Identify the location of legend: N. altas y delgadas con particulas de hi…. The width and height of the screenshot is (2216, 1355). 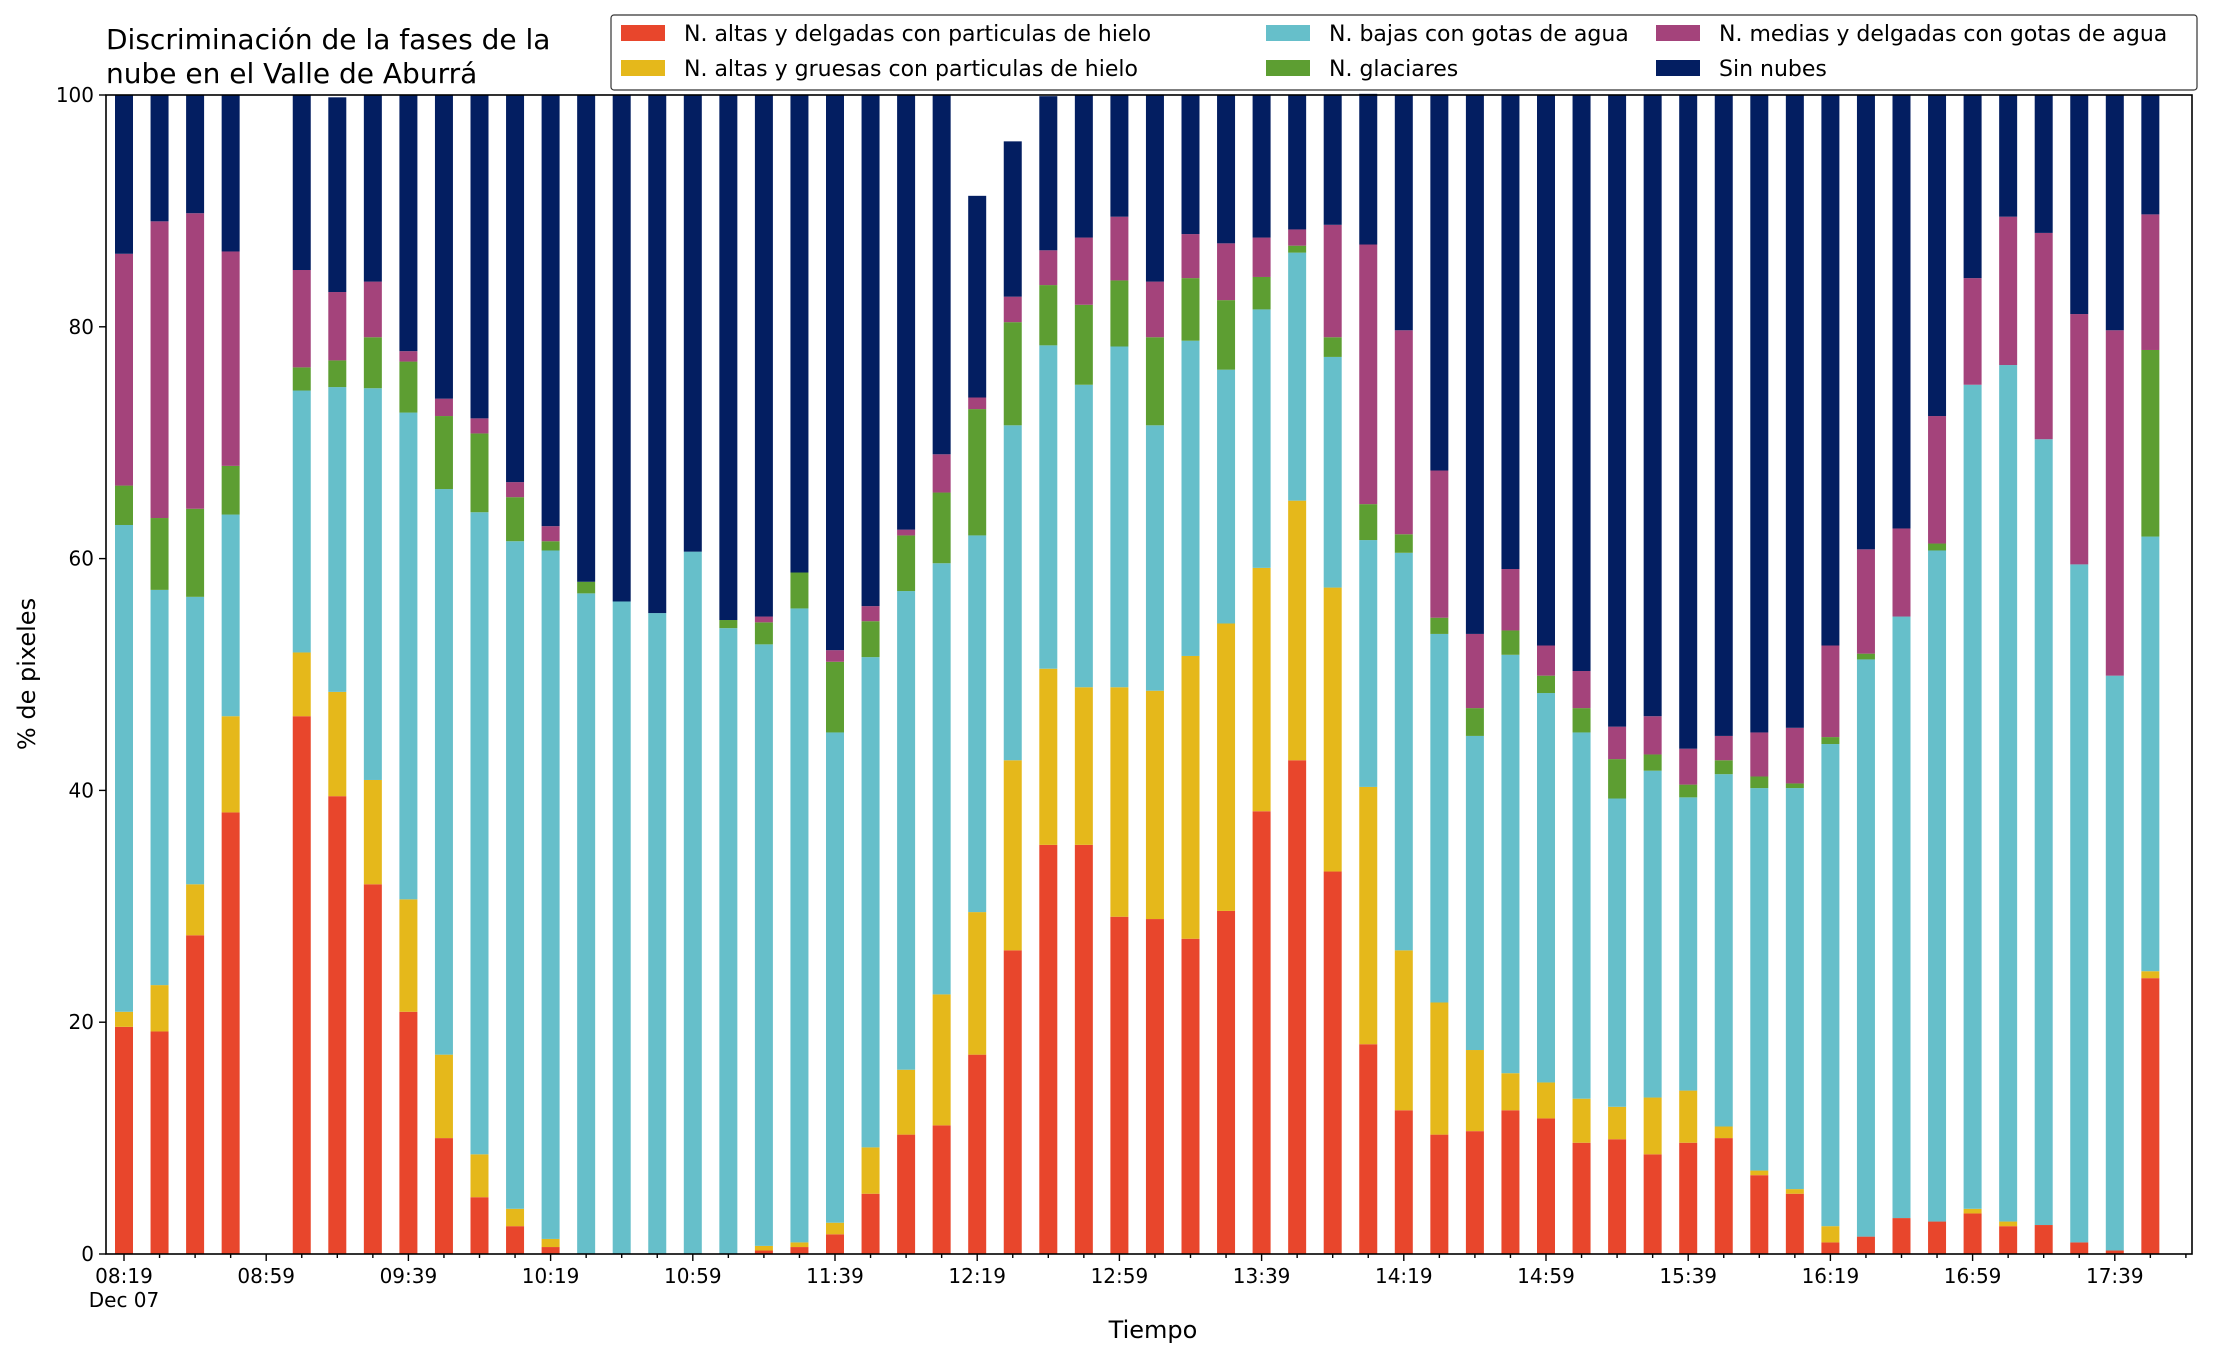
(1404, 52).